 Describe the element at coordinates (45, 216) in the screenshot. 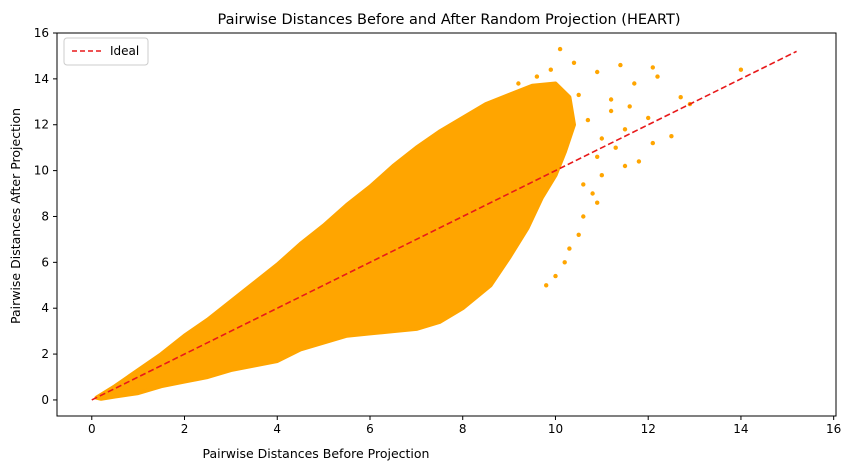

I see `y-tick-label: 8` at that location.